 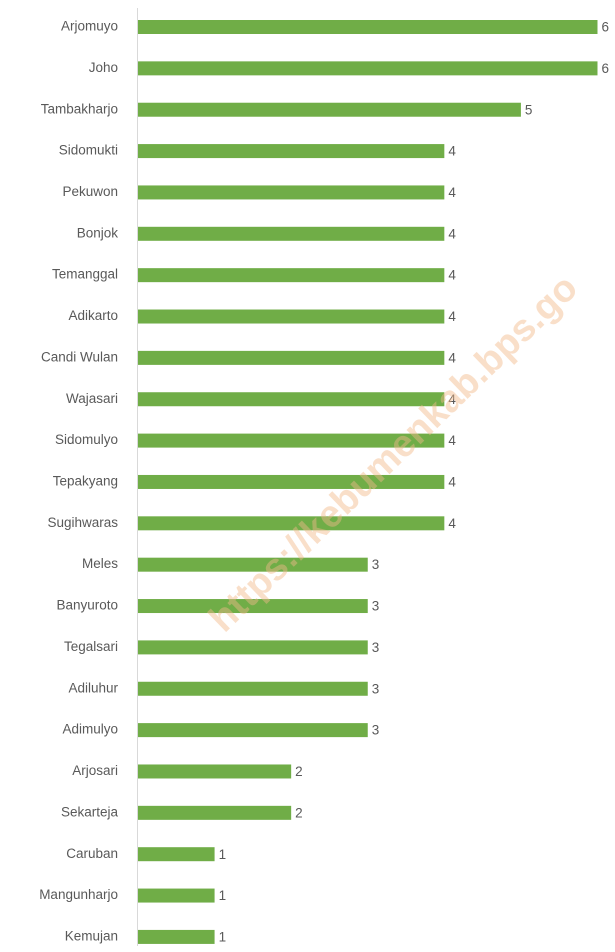 I want to click on y-tick-label: Adimulyo, so click(x=90, y=729).